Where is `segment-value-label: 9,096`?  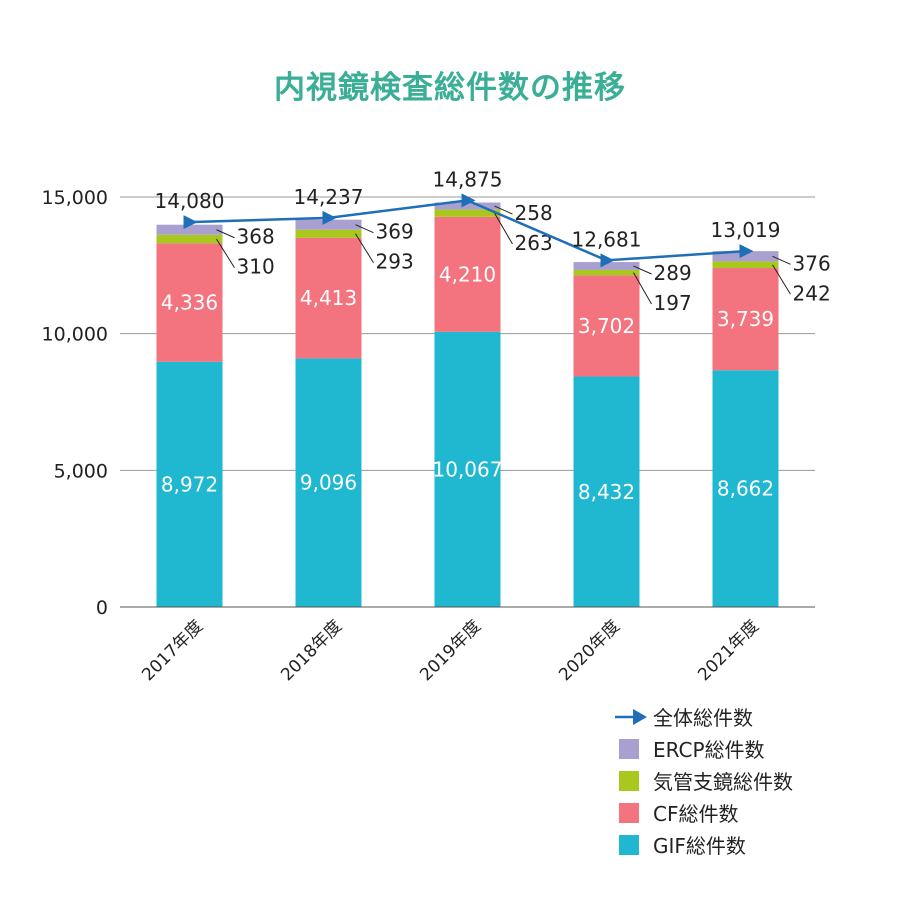
segment-value-label: 9,096 is located at coordinates (328, 483).